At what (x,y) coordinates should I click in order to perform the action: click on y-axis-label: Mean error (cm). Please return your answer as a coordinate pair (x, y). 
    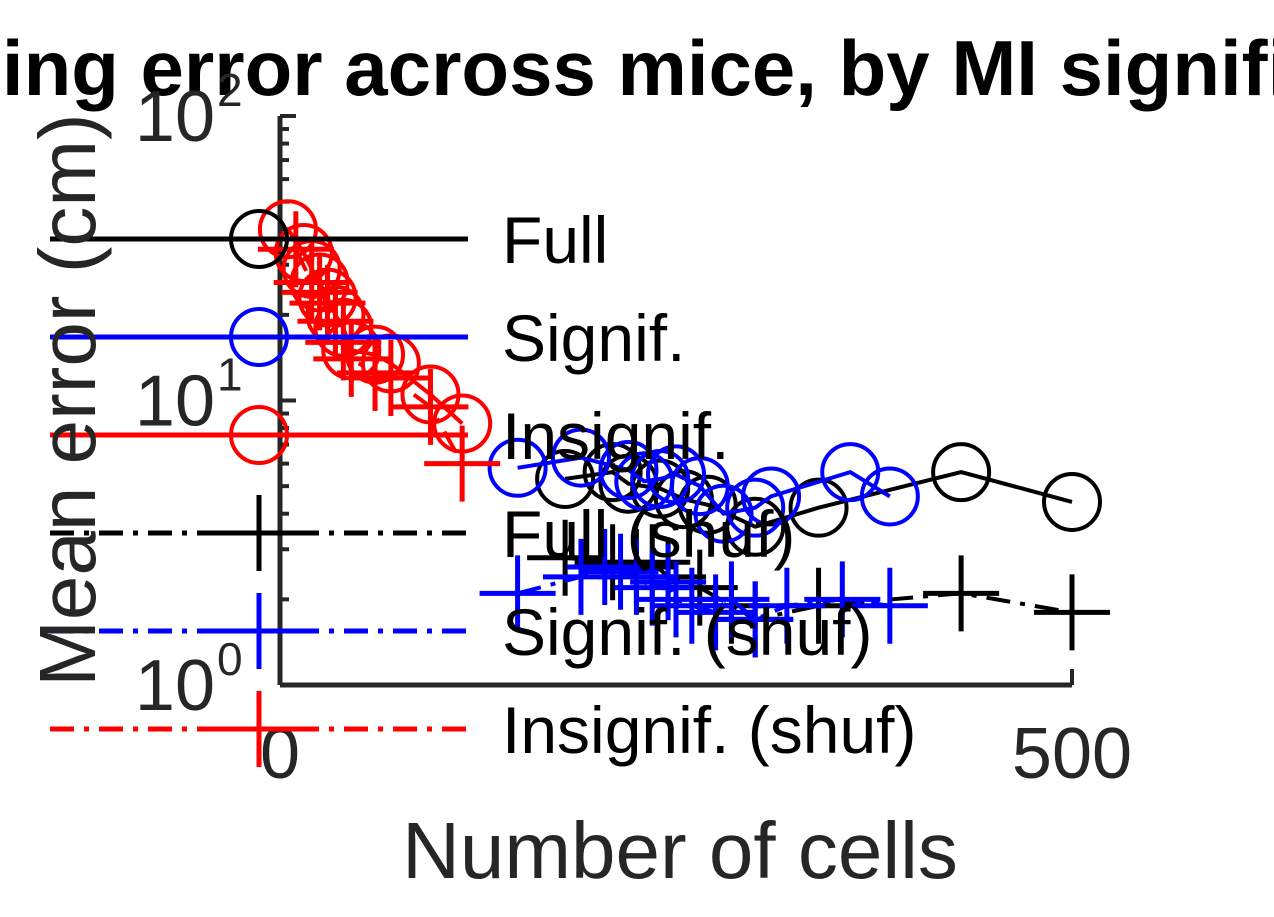
    Looking at the image, I should click on (67, 399).